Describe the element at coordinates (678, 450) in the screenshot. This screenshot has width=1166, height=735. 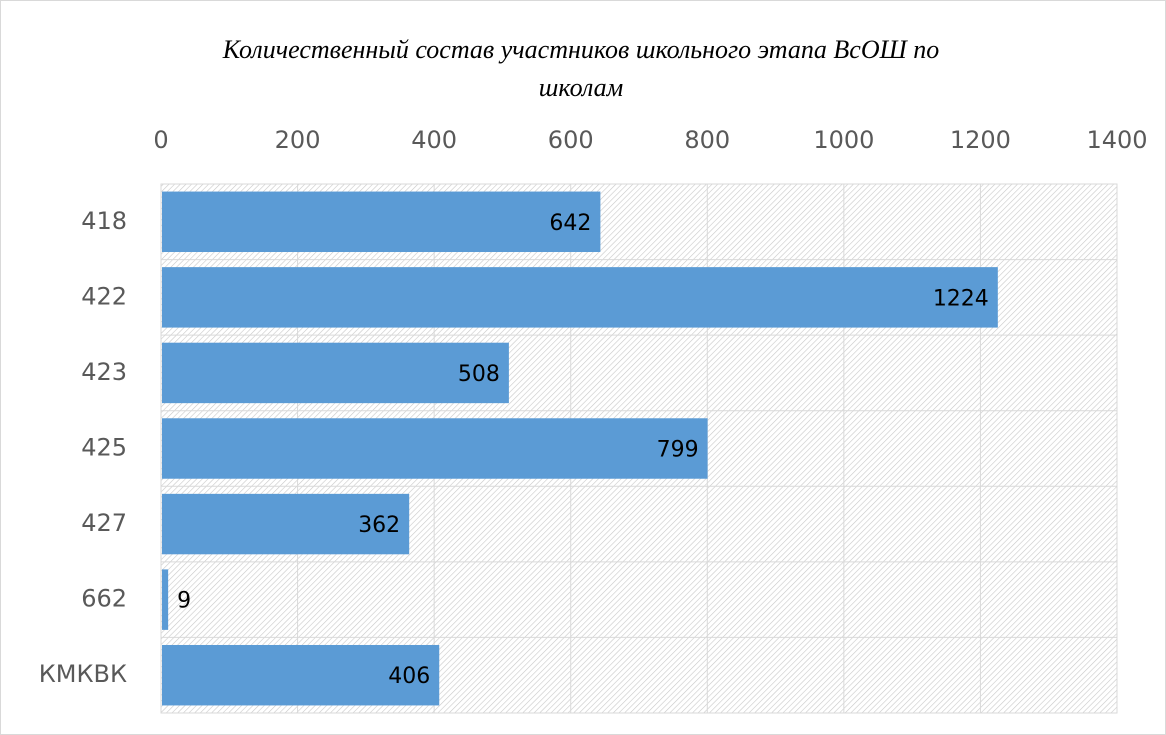
I see `data-label: 799` at that location.